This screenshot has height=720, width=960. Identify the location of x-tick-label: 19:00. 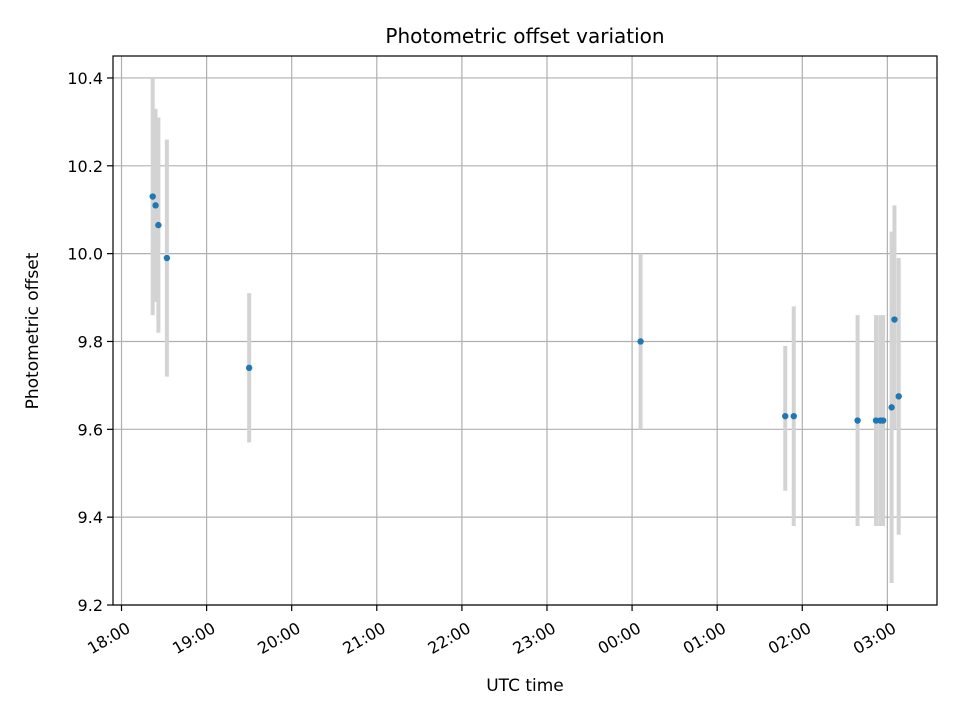
(193, 638).